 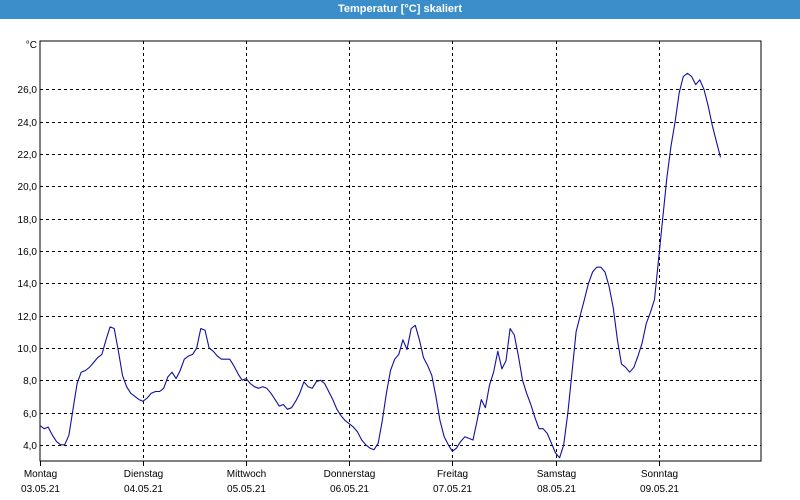 What do you see at coordinates (246, 474) in the screenshot?
I see `x-tick-day-label: Mittwoch` at bounding box center [246, 474].